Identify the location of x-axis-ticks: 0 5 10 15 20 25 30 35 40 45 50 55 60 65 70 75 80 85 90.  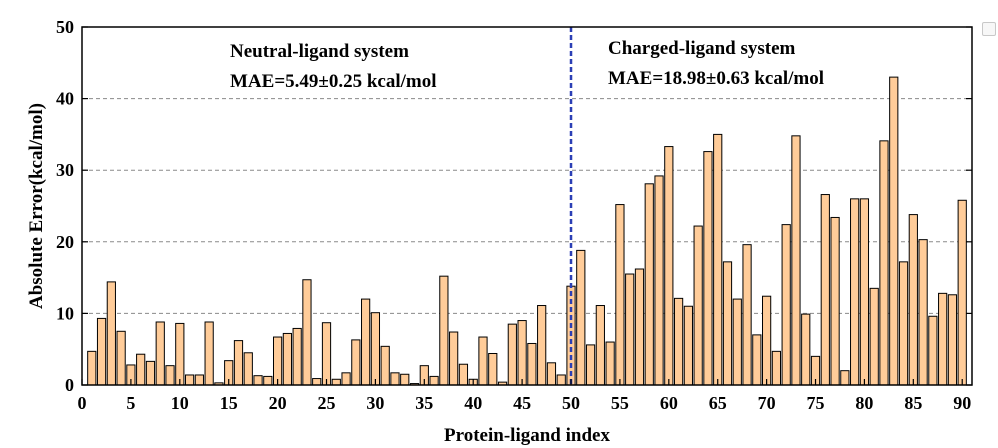
(524, 396).